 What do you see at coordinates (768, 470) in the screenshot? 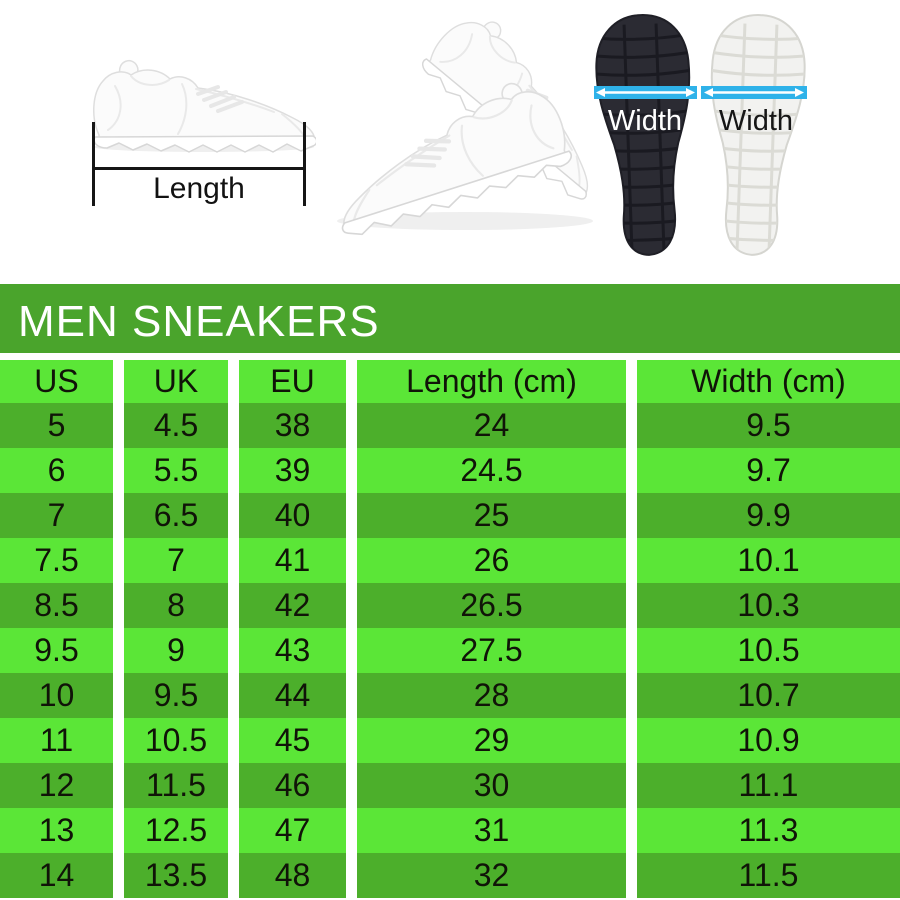
I see `size-cell: 9.7` at bounding box center [768, 470].